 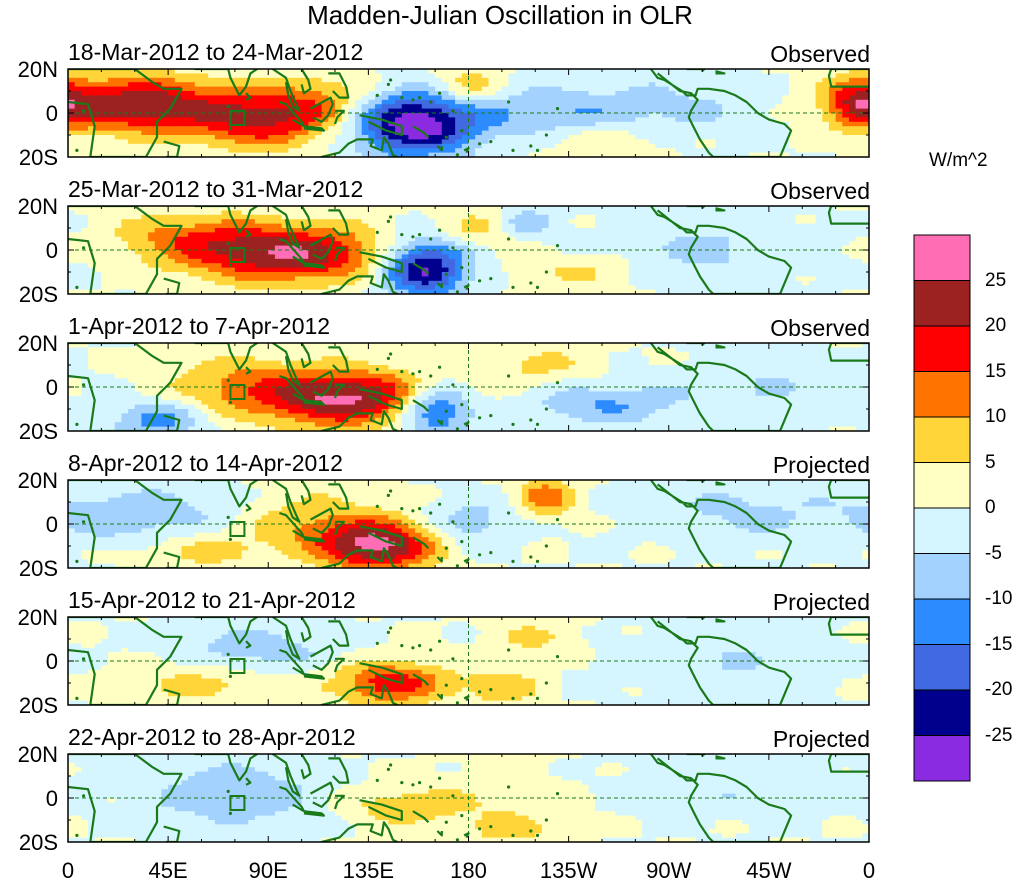 I want to click on x-tick-label: 135W, so click(x=568, y=870).